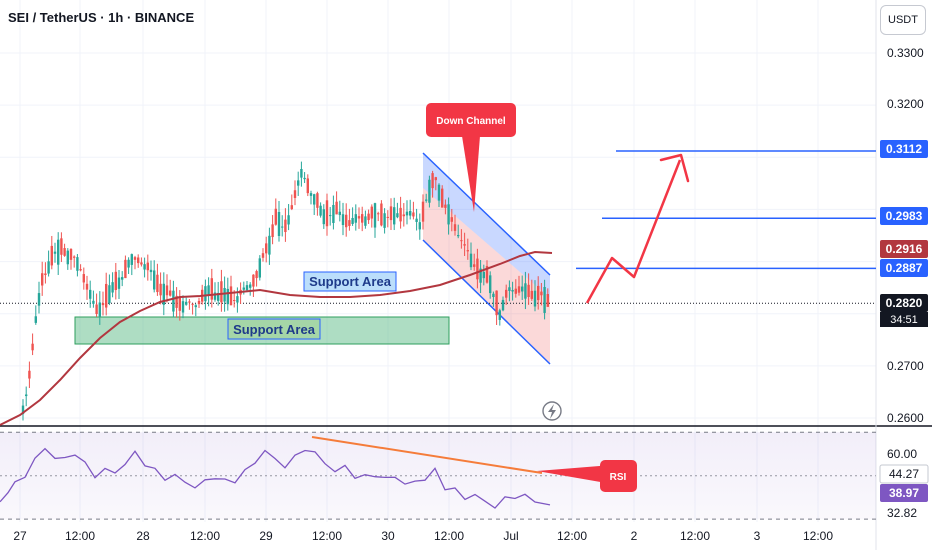  Describe the element at coordinates (471, 120) in the screenshot. I see `down-channel-callout` at that location.